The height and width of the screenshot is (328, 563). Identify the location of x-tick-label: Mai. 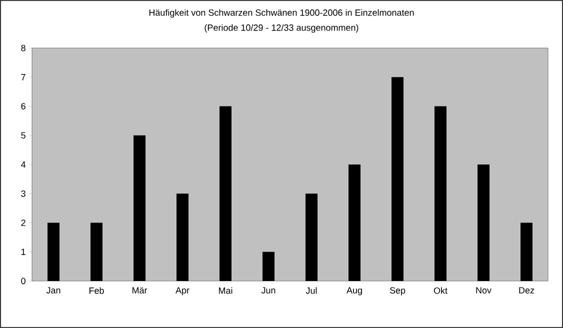
(225, 290).